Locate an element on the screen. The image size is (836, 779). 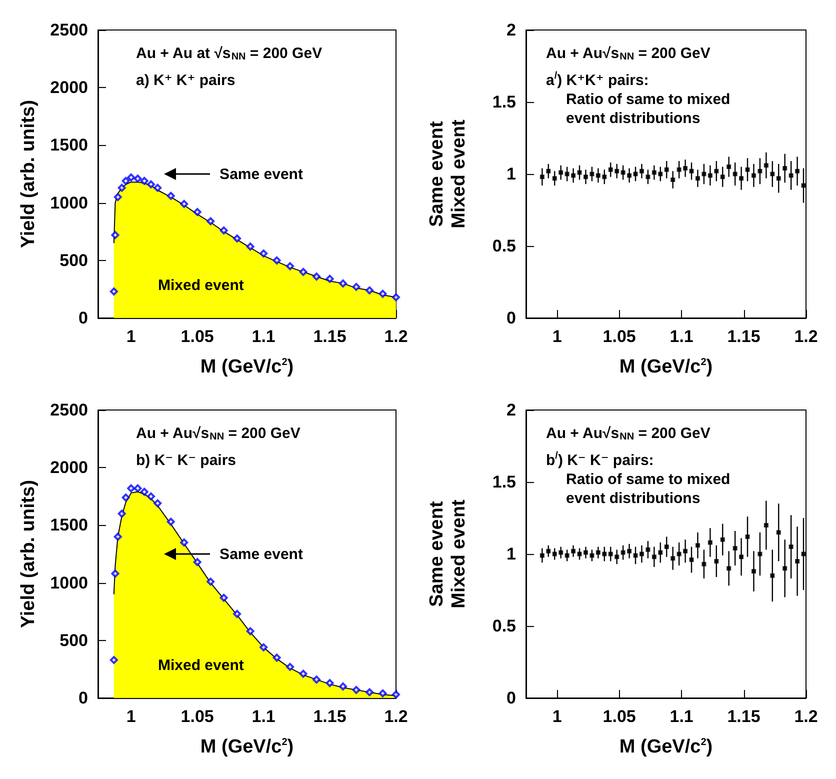
y-tick-label: 2 is located at coordinates (511, 410).